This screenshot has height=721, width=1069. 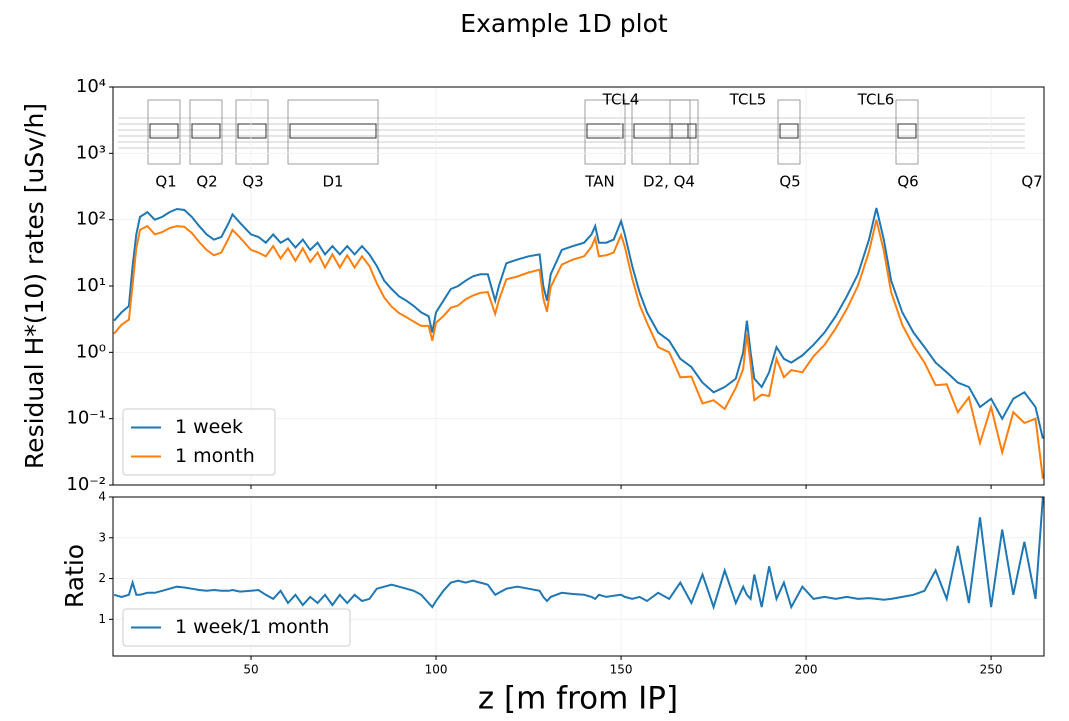 I want to click on legend-label: 1 week, so click(x=209, y=427).